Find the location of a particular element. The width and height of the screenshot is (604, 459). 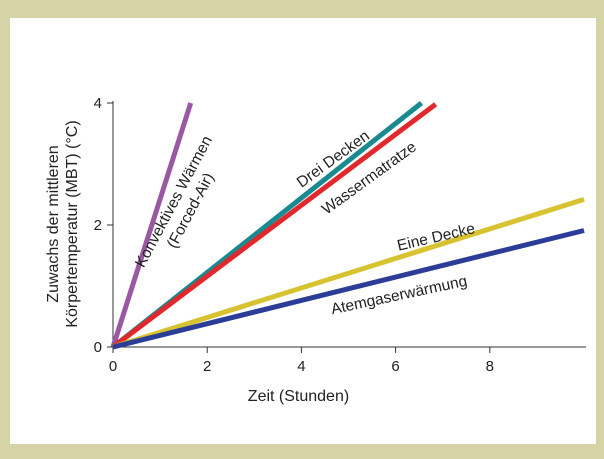

series-label-3: Eine Decke is located at coordinates (436, 237).